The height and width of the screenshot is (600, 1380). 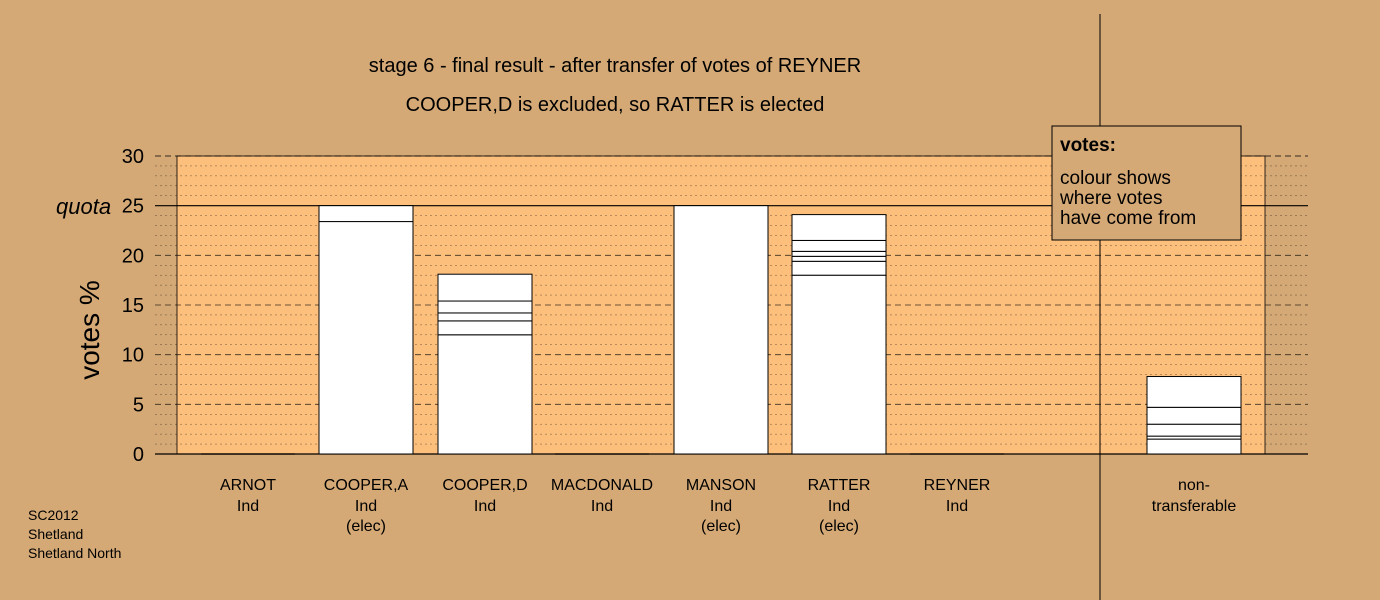 I want to click on candidate-cooper-d-bar, so click(x=485, y=364).